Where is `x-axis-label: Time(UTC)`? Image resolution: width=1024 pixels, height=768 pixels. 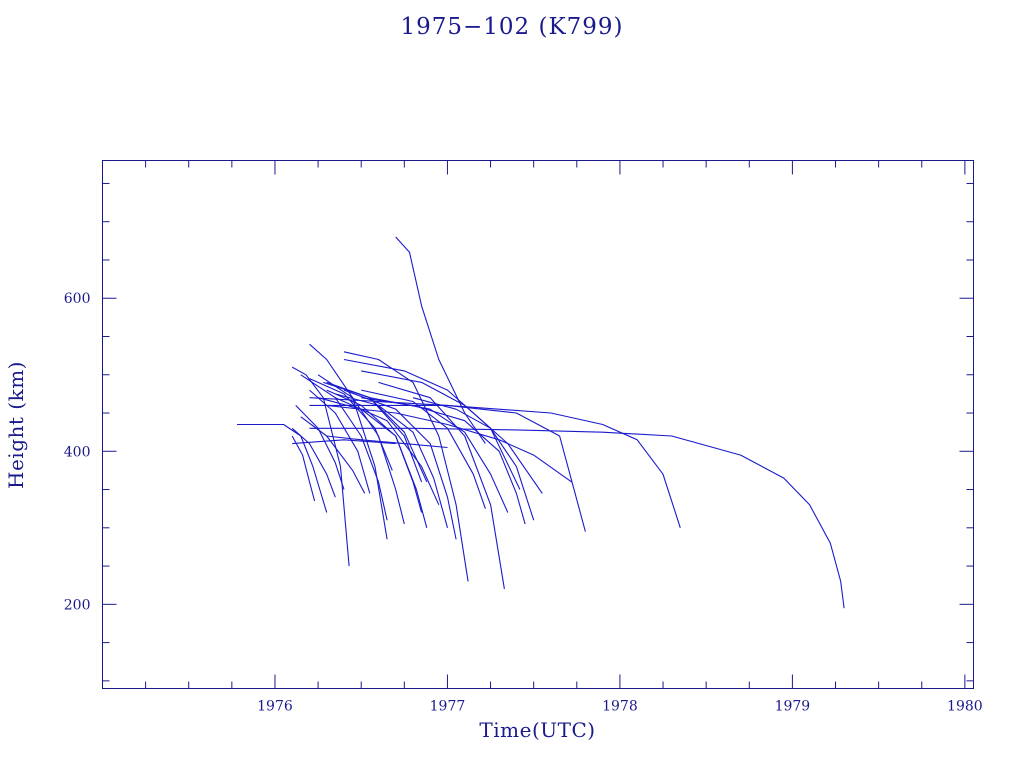 x-axis-label: Time(UTC) is located at coordinates (537, 730).